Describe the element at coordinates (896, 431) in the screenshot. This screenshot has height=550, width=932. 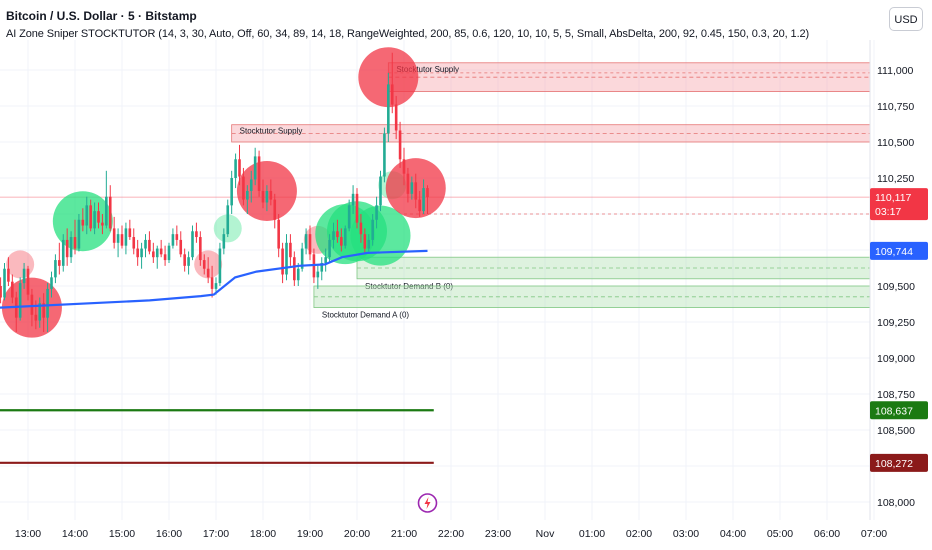
I see `price-tick-label: 108,500` at that location.